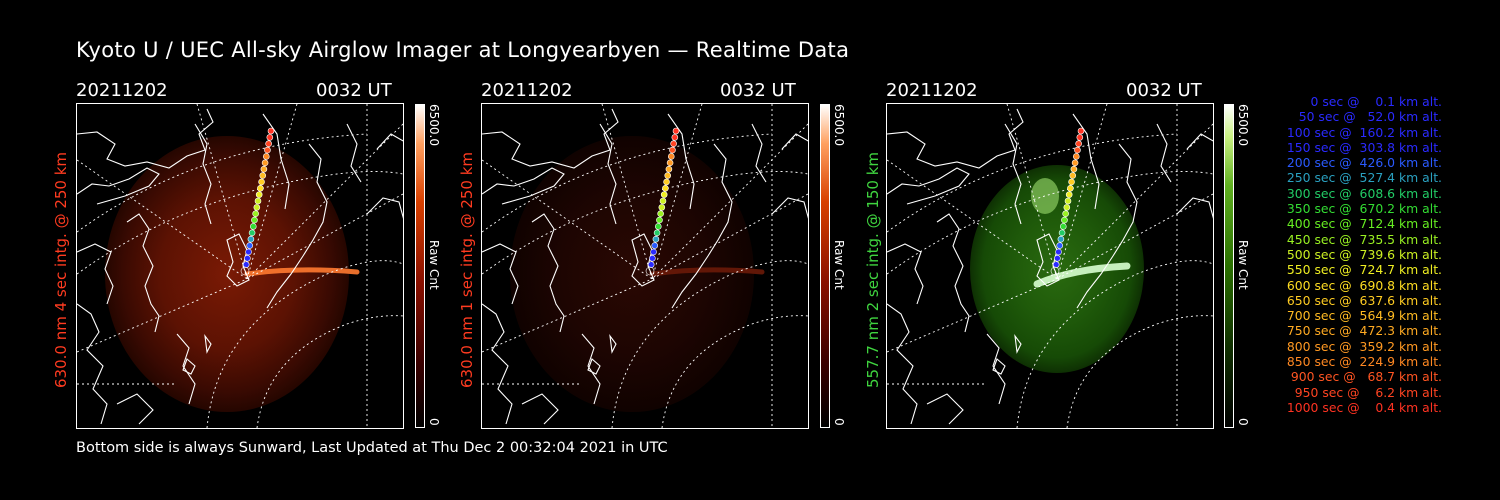 This screenshot has height=500, width=1500. I want to click on panel-1-date: 20211202, so click(122, 90).